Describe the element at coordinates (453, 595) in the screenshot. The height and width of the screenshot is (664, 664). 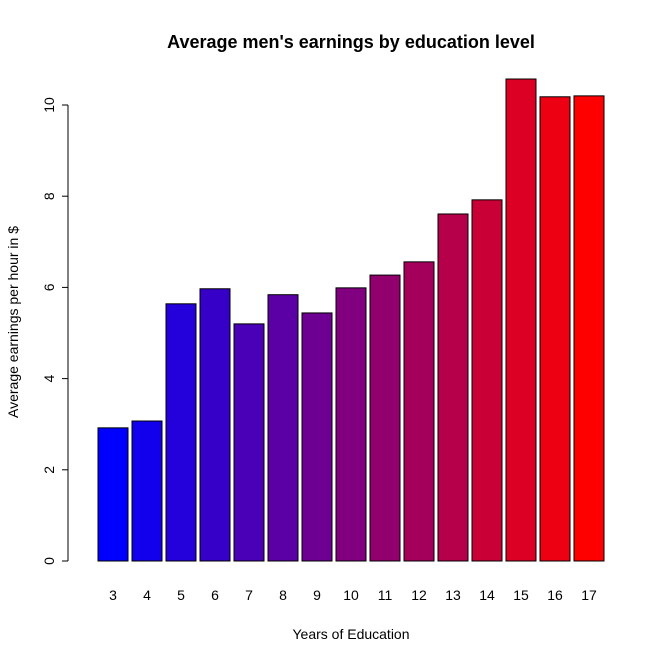
I see `x-tick-label: 13` at that location.